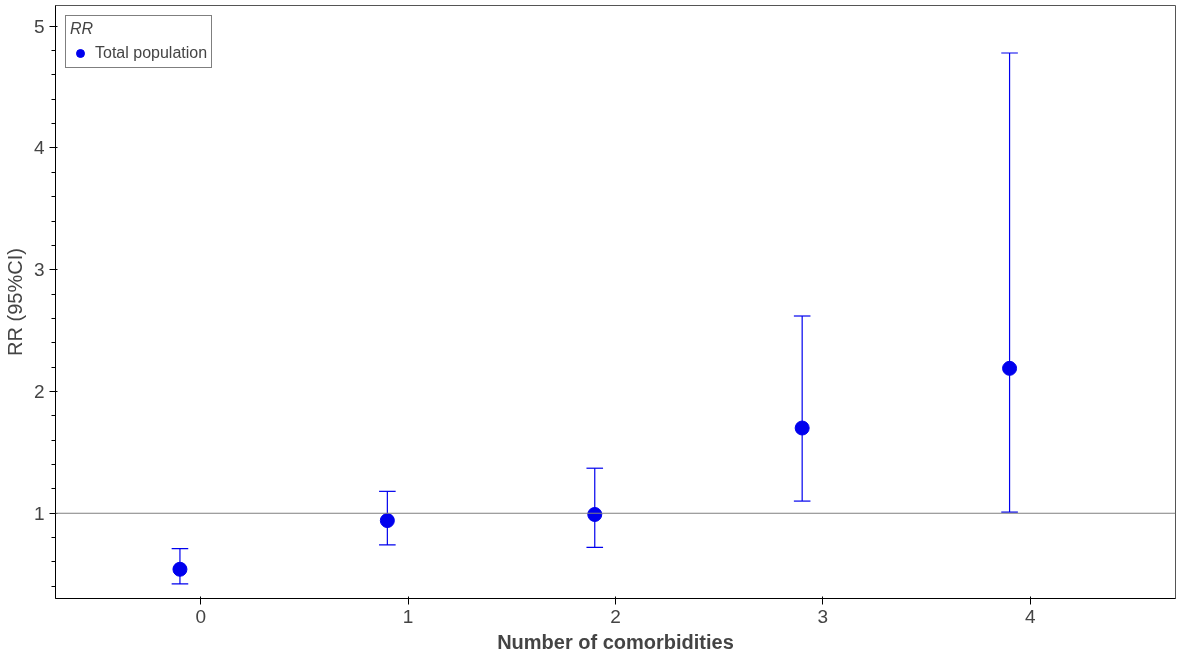 This screenshot has width=1191, height=663. What do you see at coordinates (615, 641) in the screenshot?
I see `x-axis-title: Number of comorbidities` at bounding box center [615, 641].